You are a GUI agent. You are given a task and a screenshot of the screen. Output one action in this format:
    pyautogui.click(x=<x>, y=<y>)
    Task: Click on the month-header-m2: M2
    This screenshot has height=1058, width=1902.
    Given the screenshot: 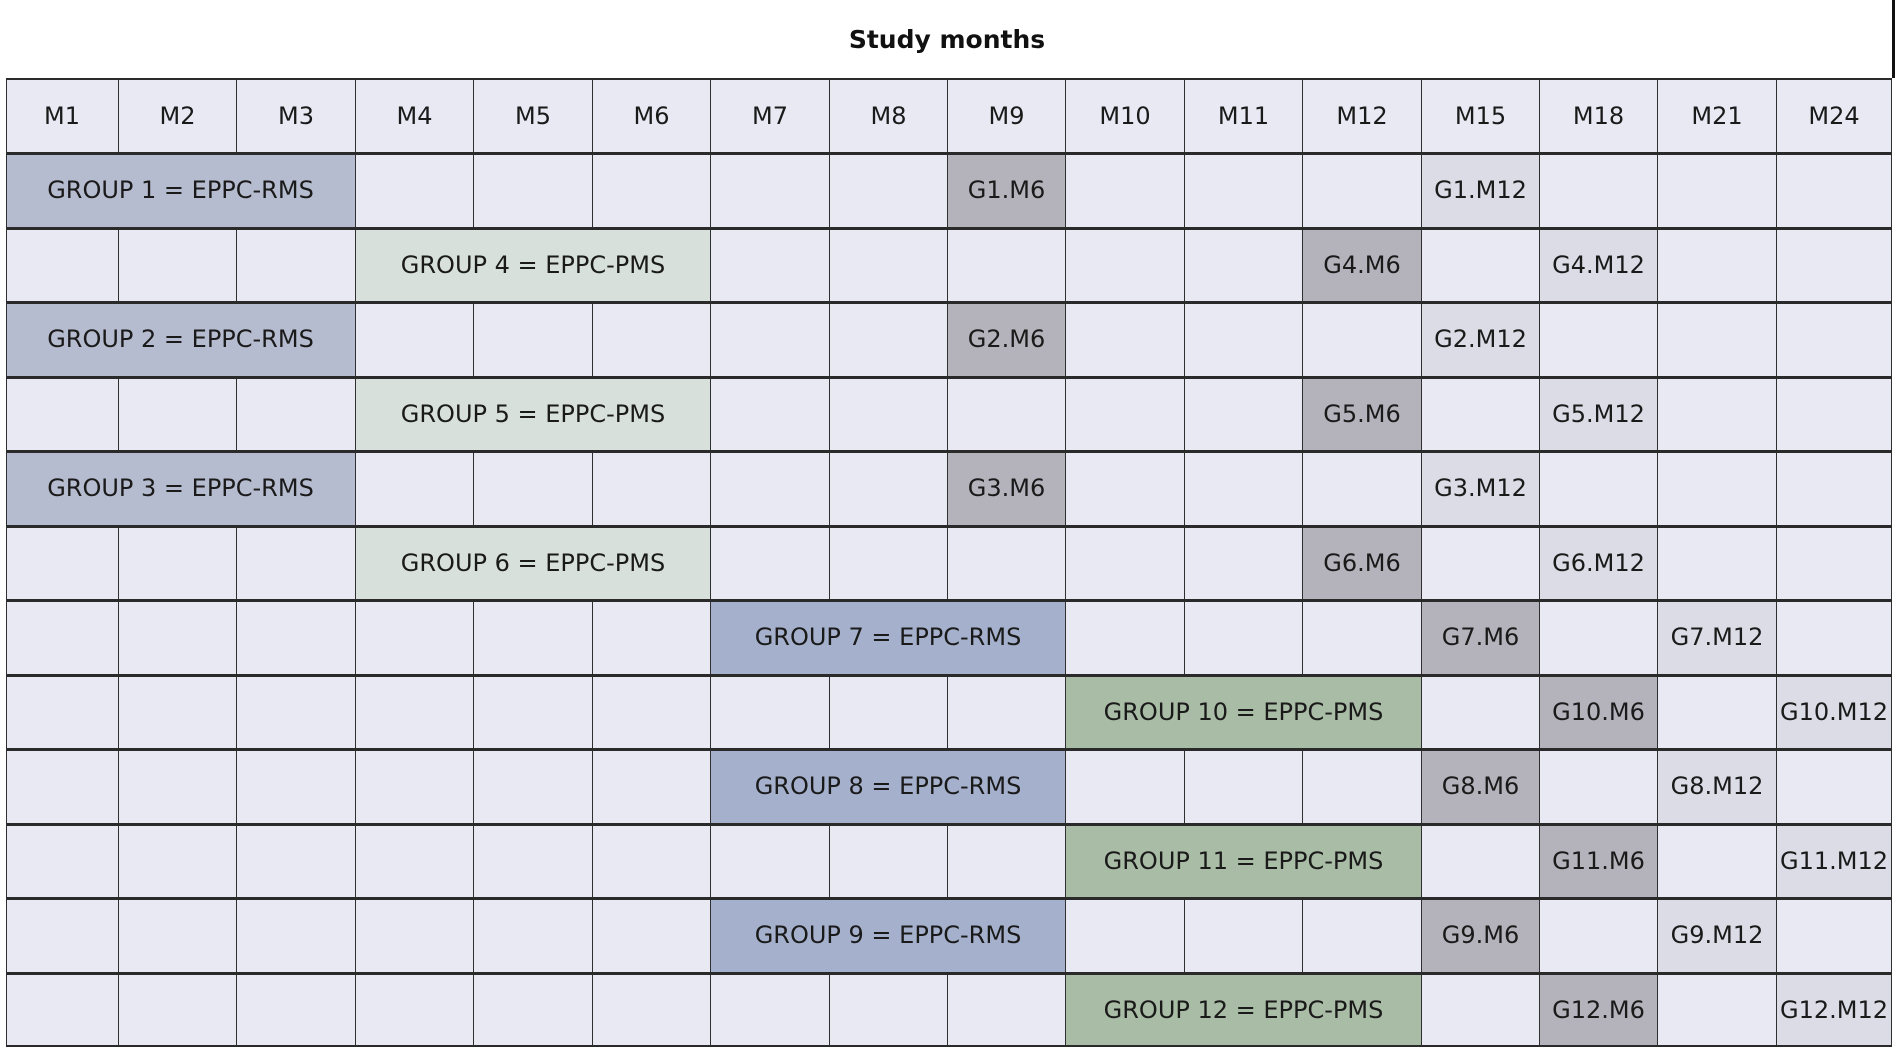 What is the action you would take?
    pyautogui.click(x=178, y=116)
    